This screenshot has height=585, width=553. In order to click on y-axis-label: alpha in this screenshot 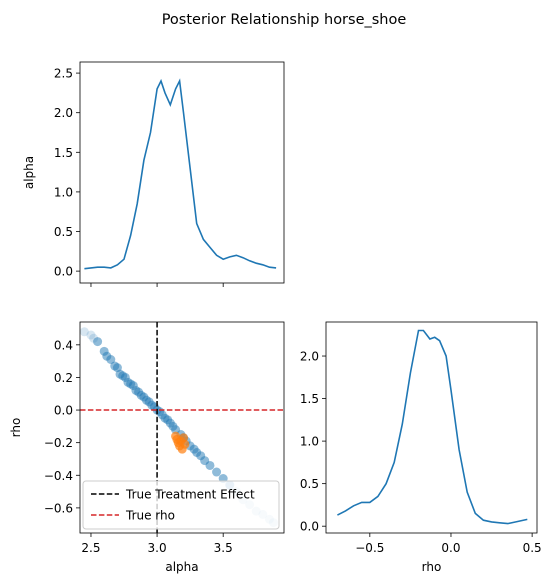, I will do `click(29, 172)`.